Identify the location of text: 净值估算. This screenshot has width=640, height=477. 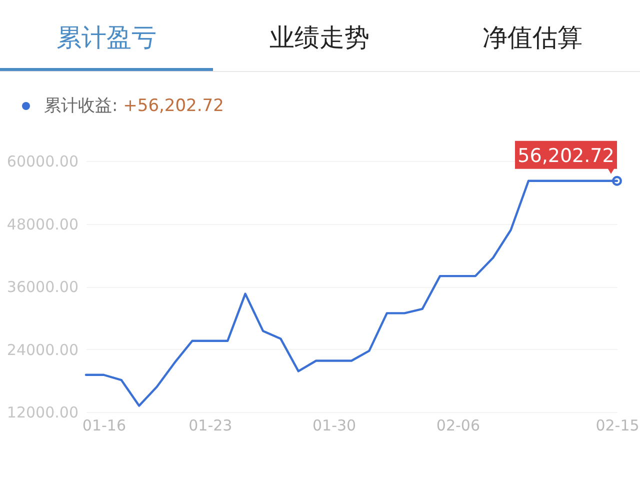
(533, 38).